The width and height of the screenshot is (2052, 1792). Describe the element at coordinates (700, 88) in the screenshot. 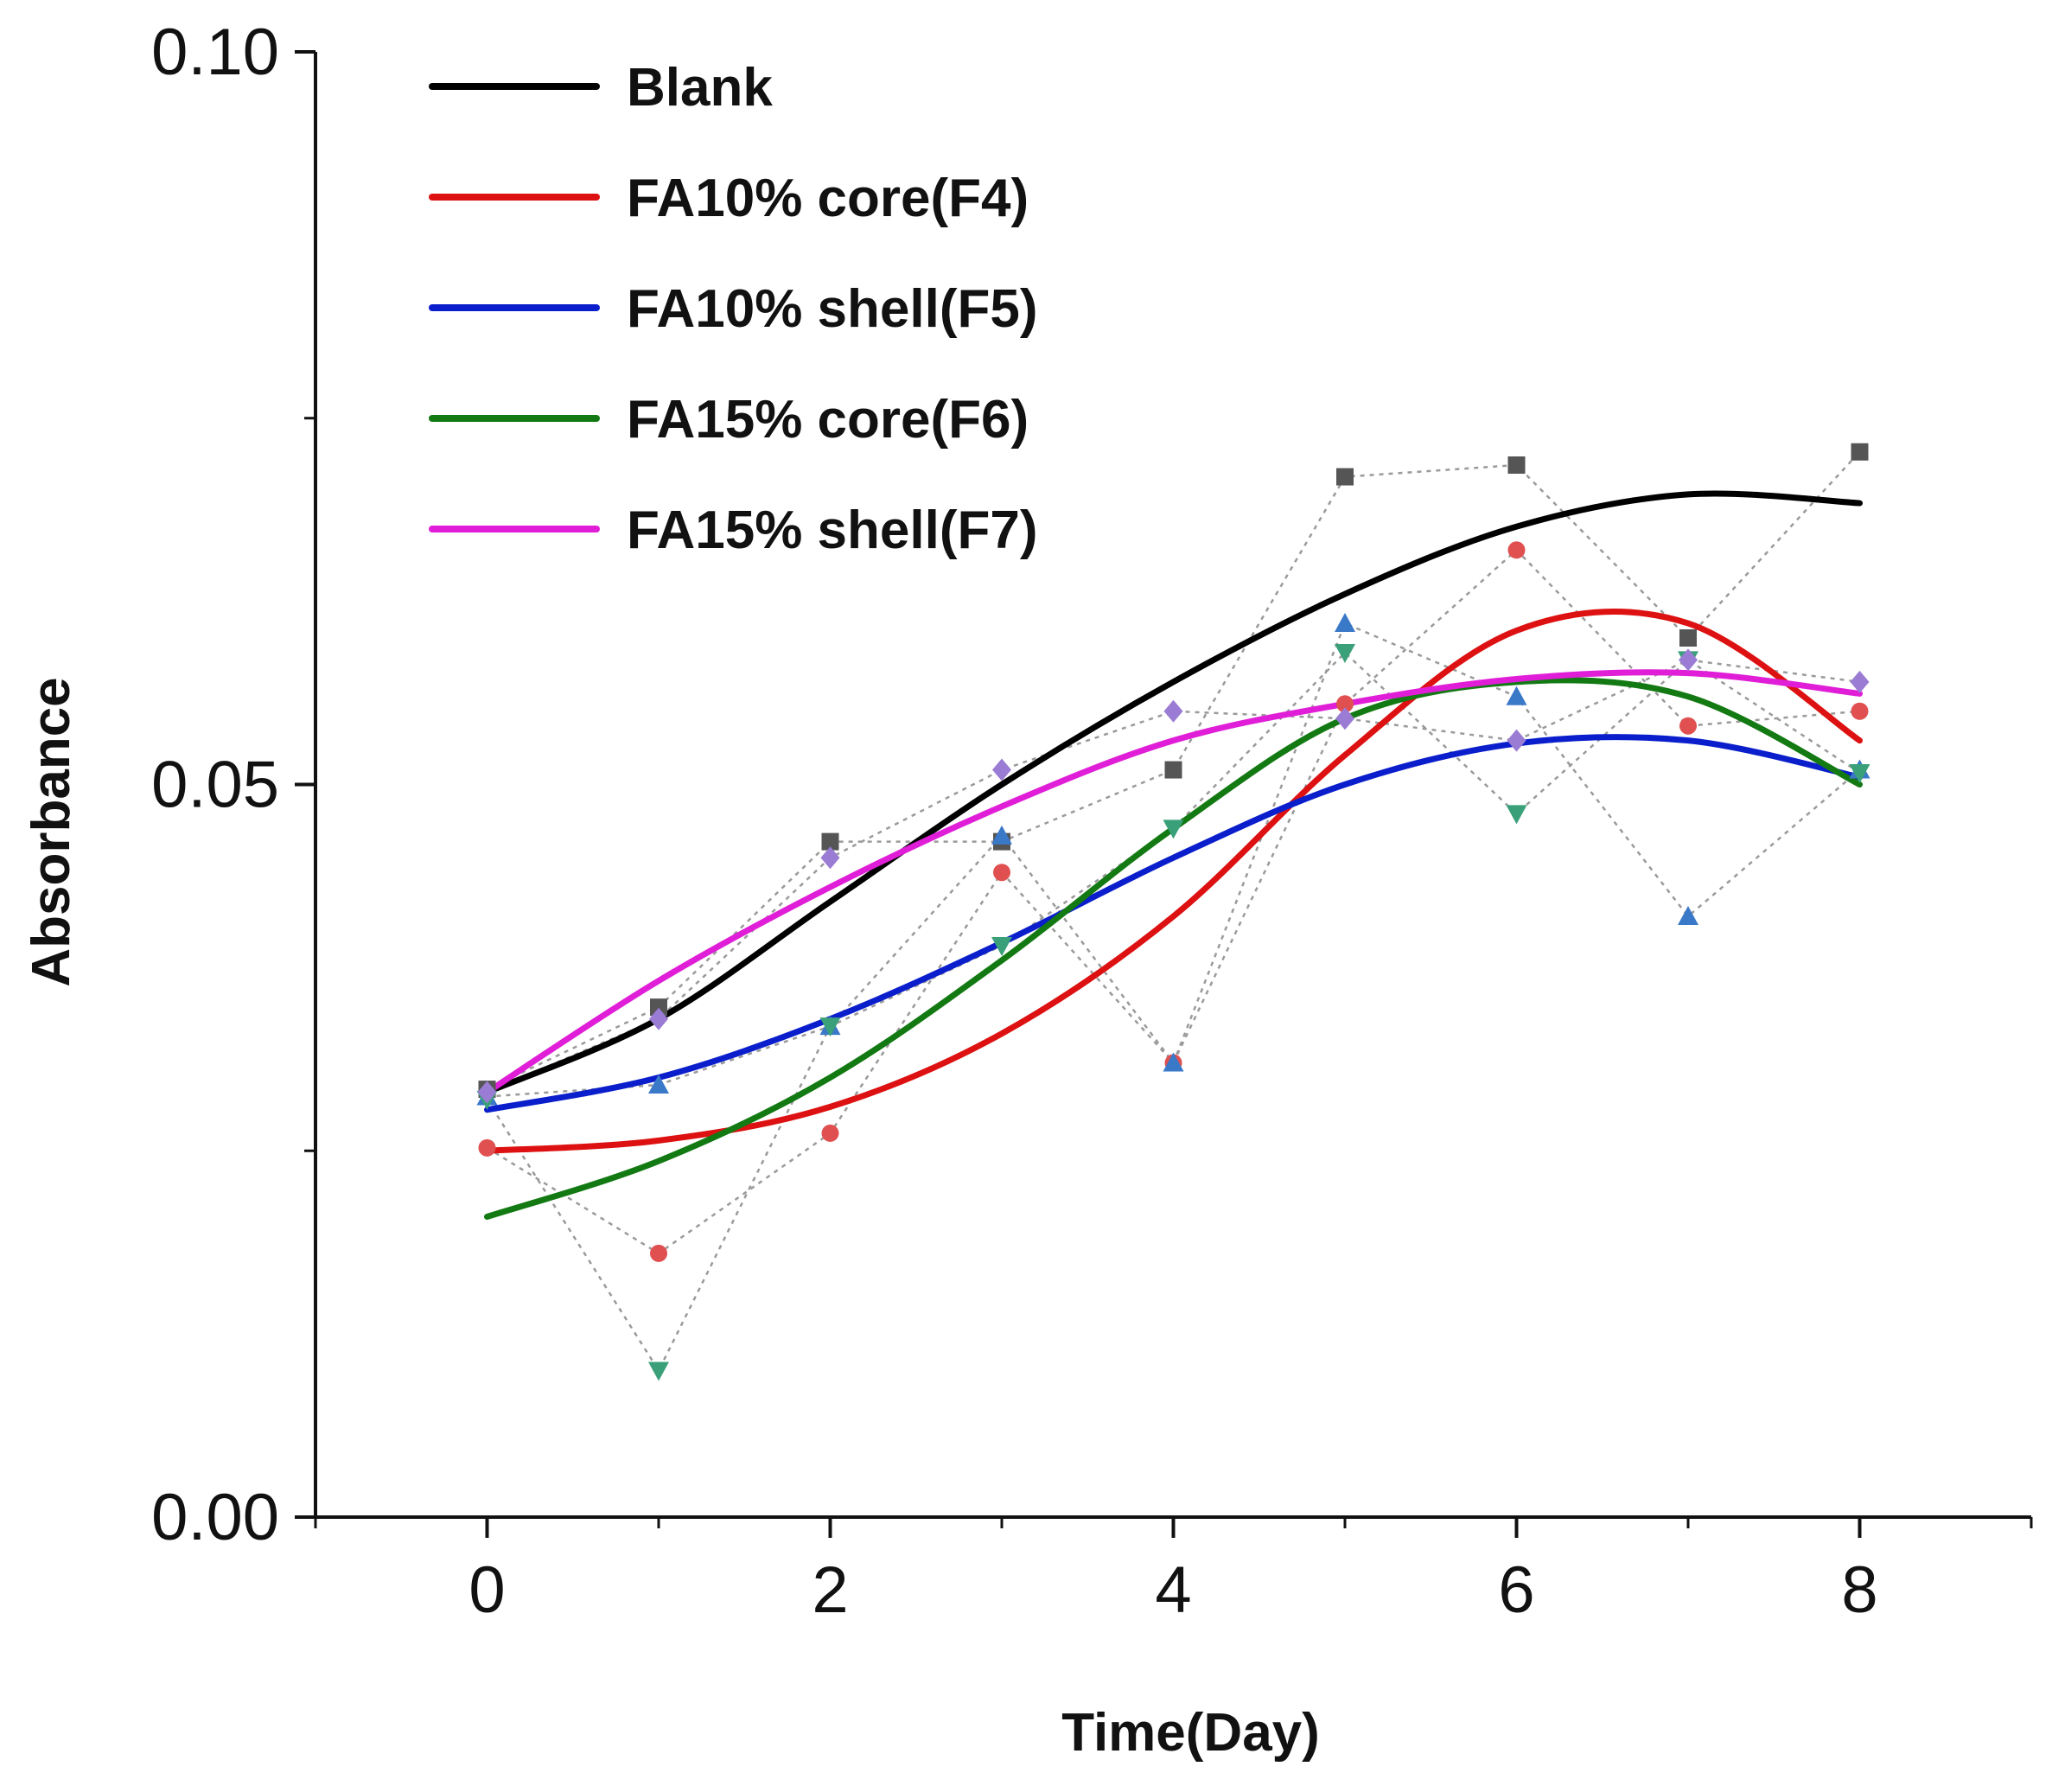

I see `legend-label-1: Blank` at that location.